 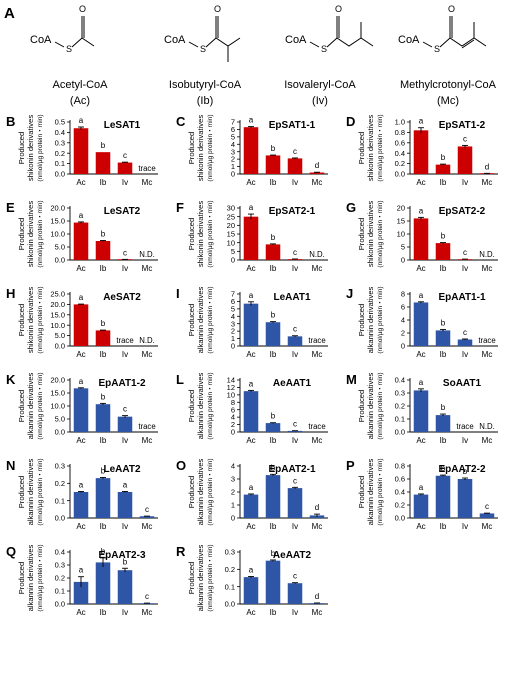 I want to click on chart-title: LeAAT1, so click(x=291, y=297).